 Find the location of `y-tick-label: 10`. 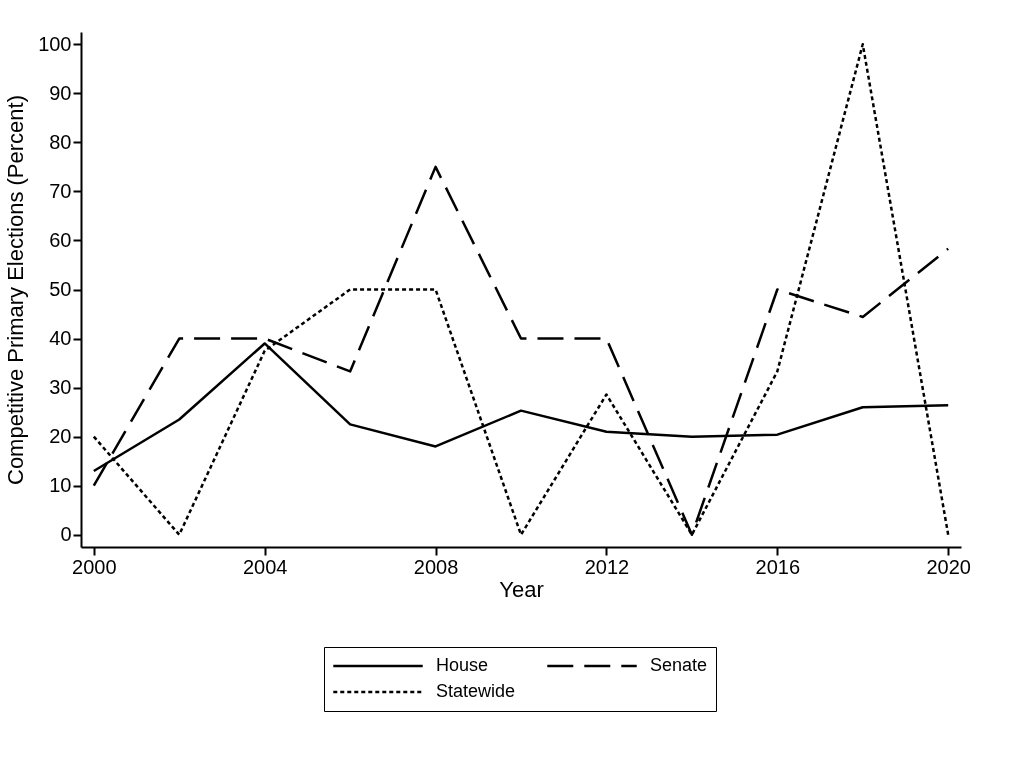

y-tick-label: 10 is located at coordinates (60, 485).